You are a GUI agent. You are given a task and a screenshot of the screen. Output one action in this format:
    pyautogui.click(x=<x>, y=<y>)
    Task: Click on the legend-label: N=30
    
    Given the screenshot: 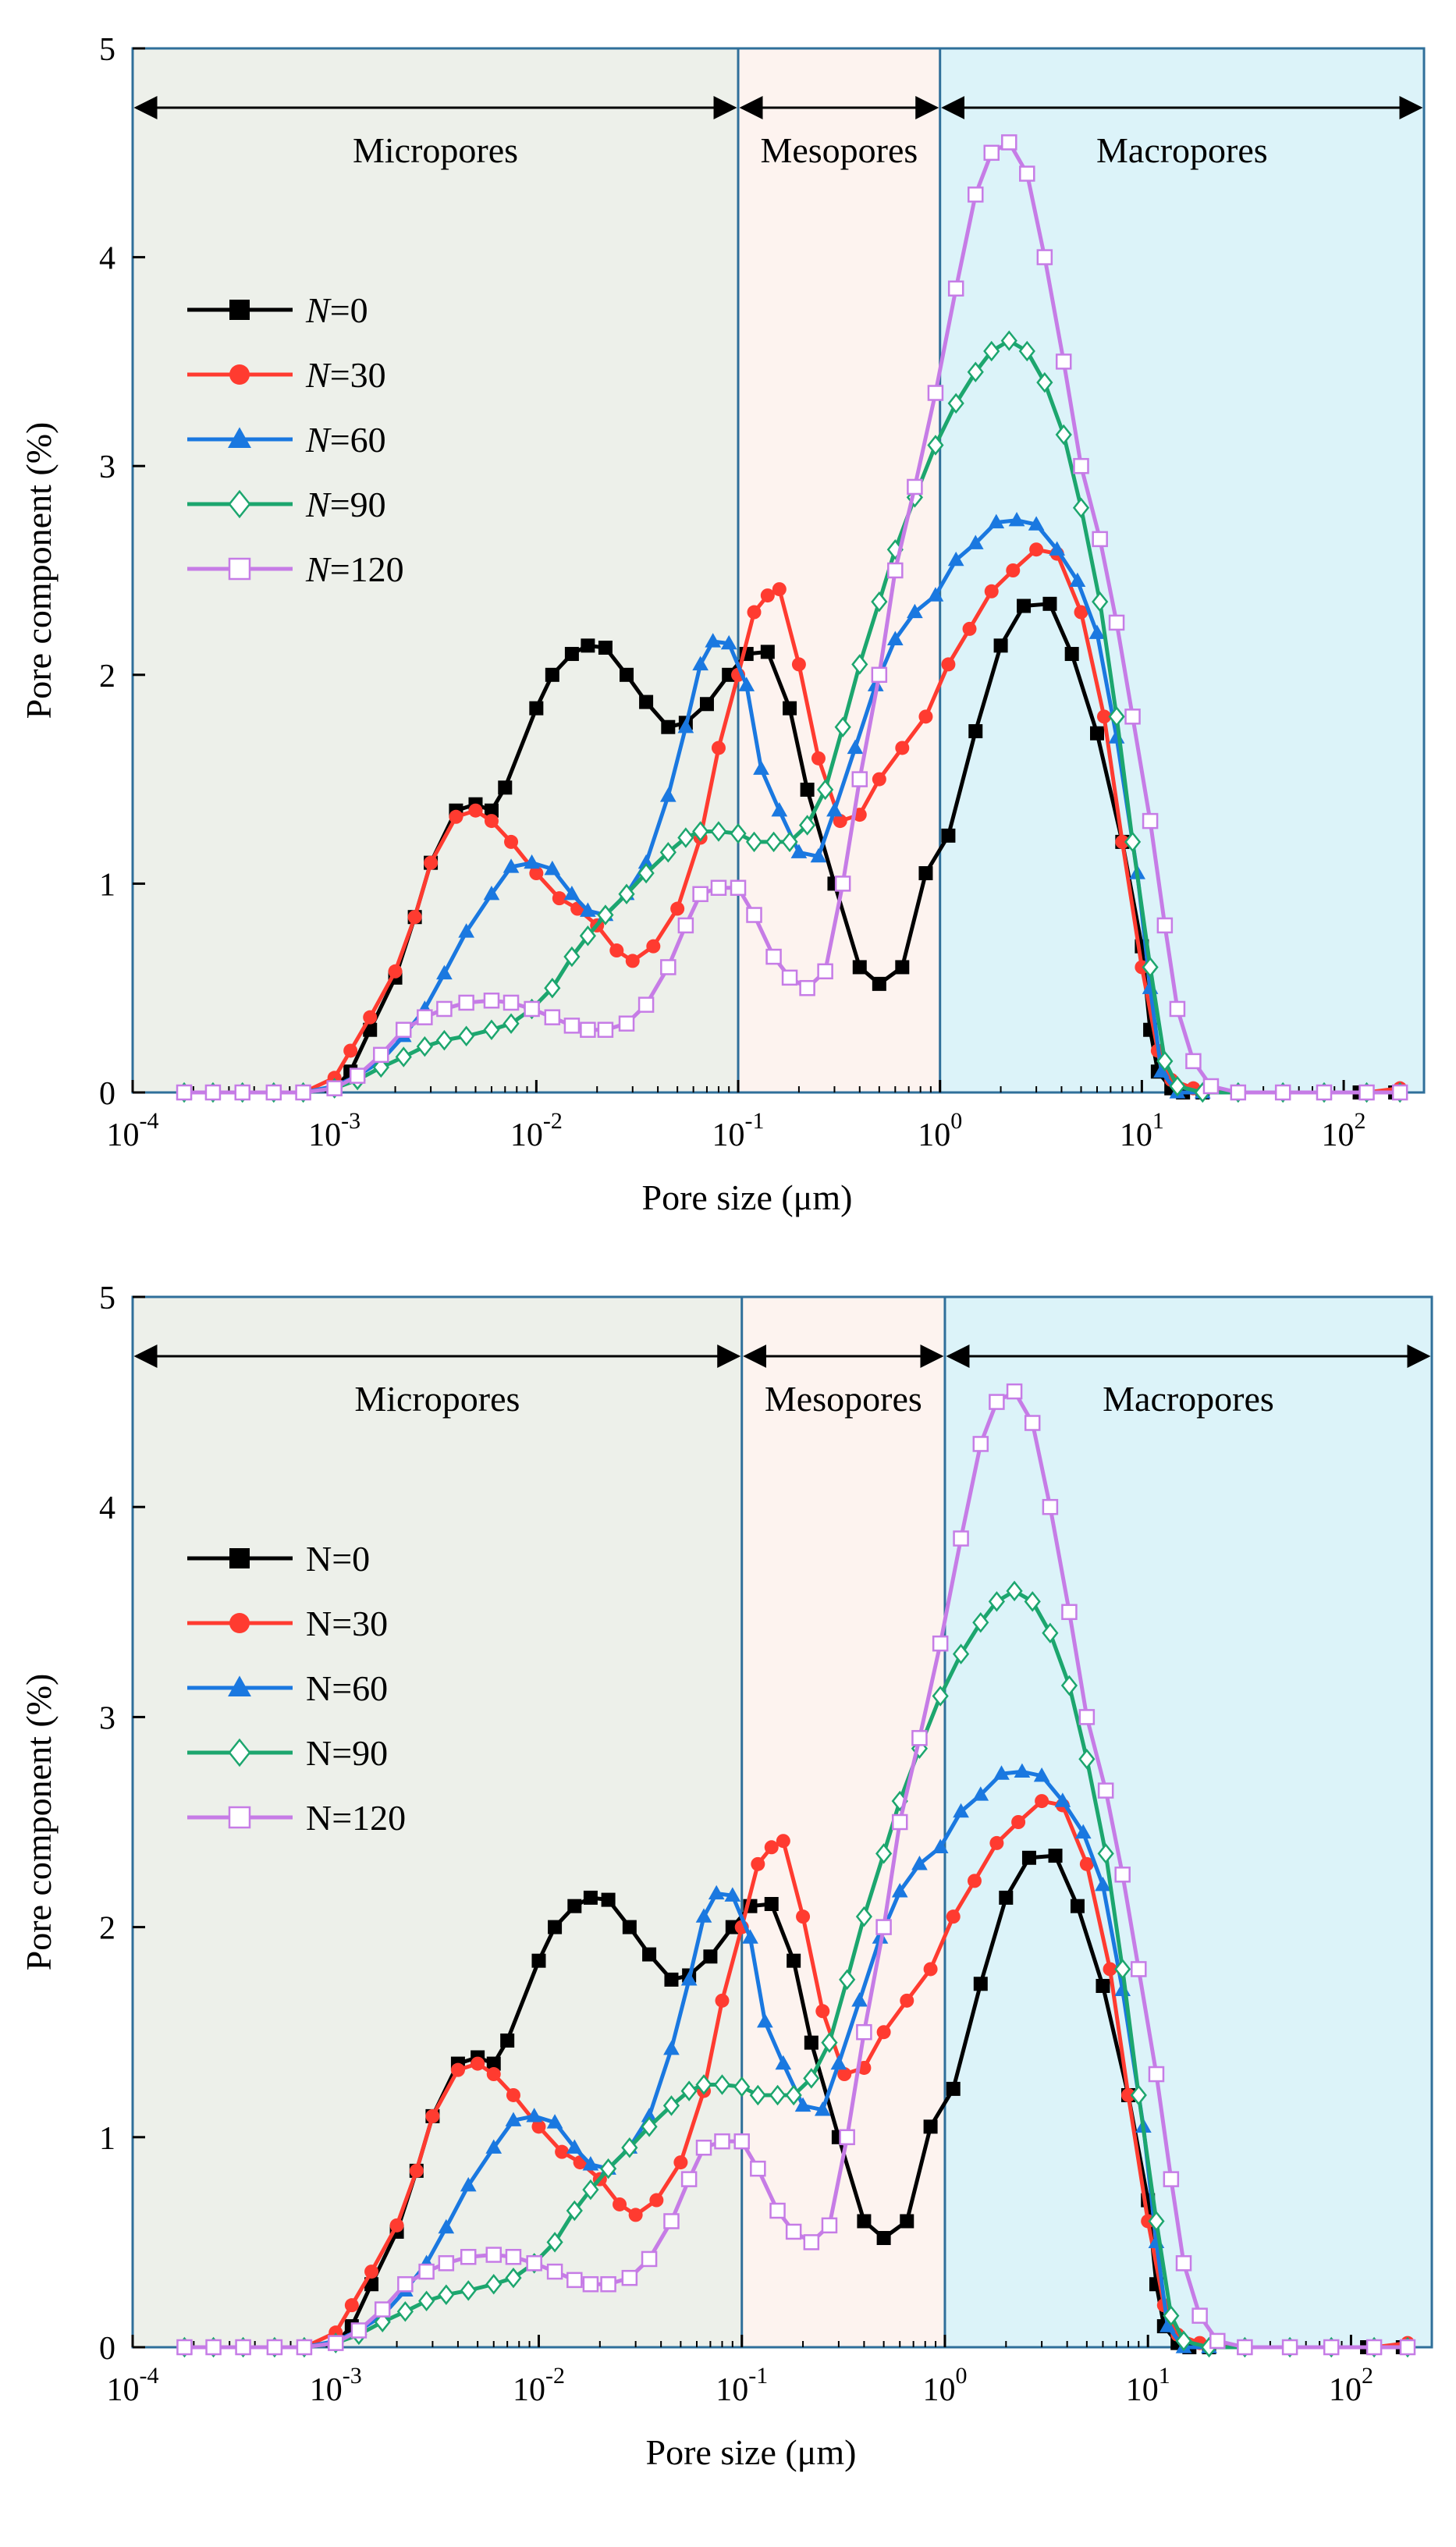 What is the action you would take?
    pyautogui.click(x=346, y=375)
    